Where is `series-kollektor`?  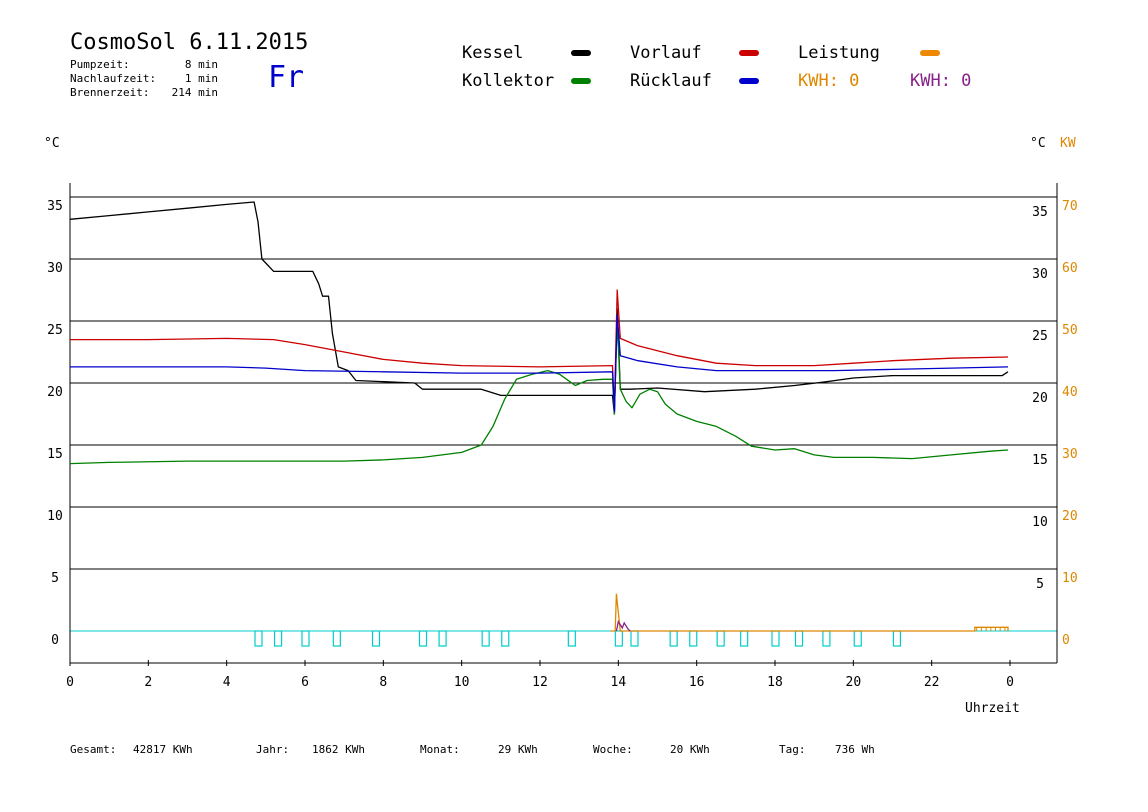
series-kollektor is located at coordinates (539, 392).